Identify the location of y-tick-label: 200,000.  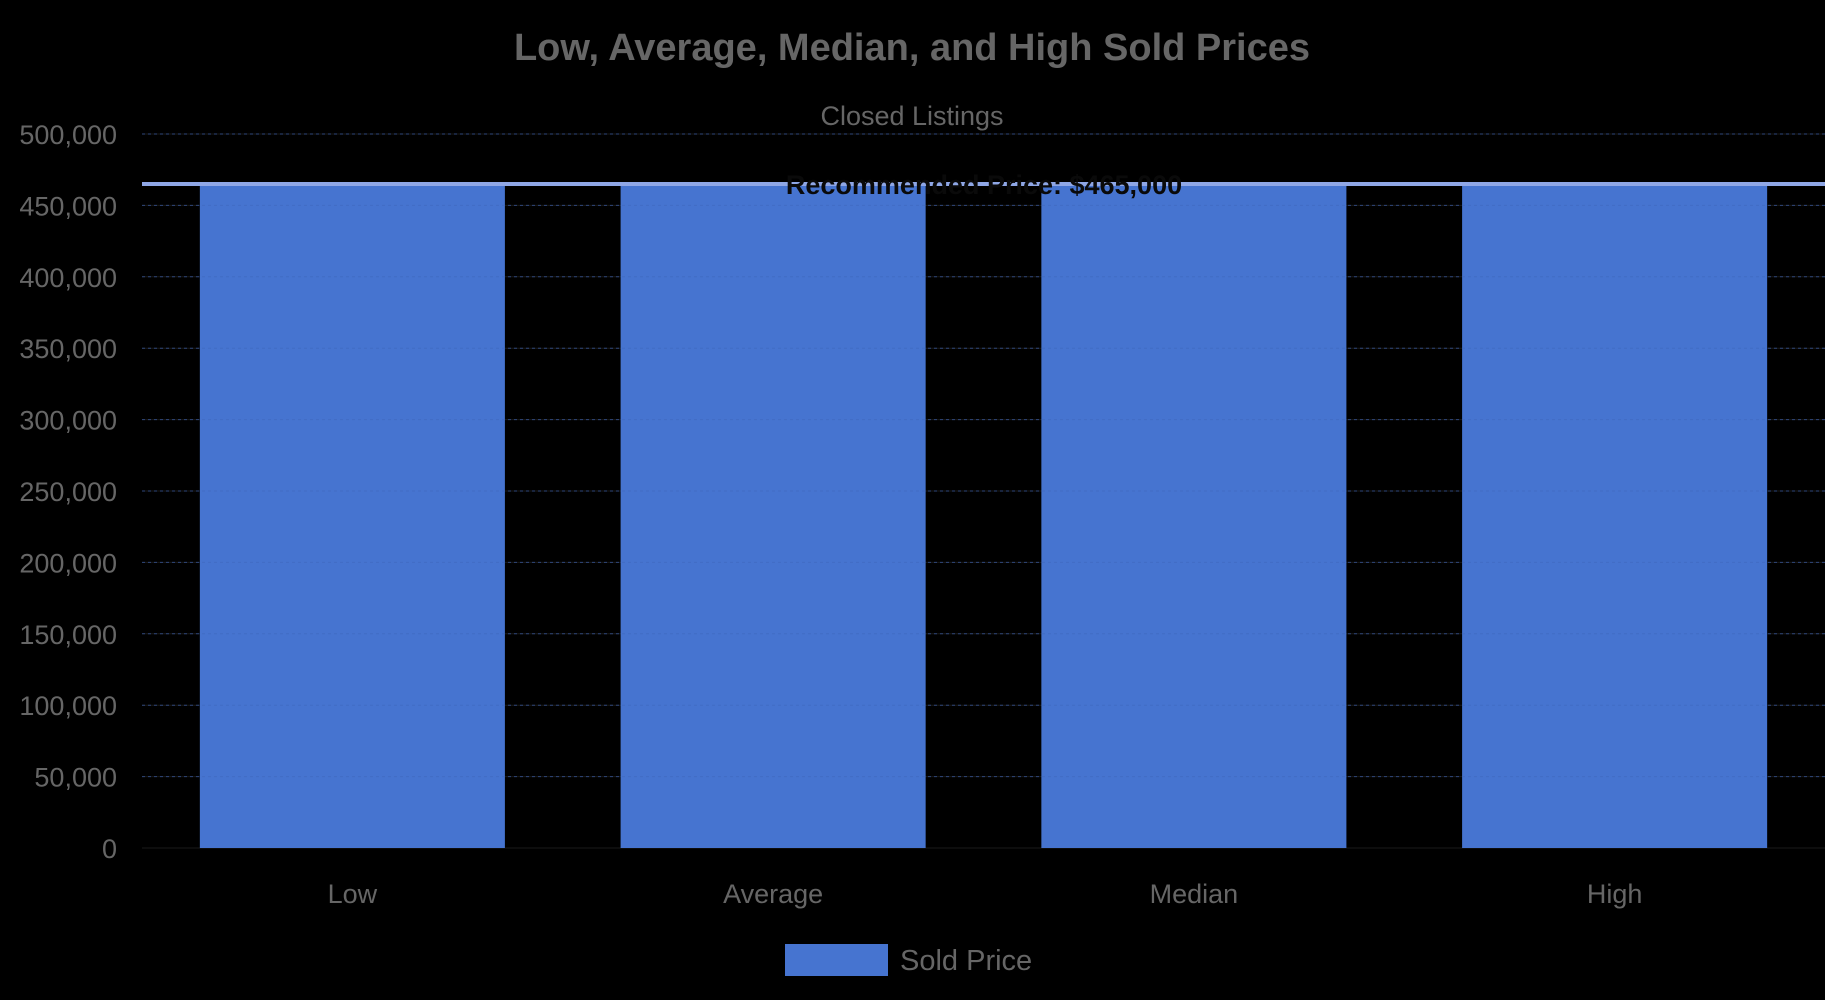
(68, 563).